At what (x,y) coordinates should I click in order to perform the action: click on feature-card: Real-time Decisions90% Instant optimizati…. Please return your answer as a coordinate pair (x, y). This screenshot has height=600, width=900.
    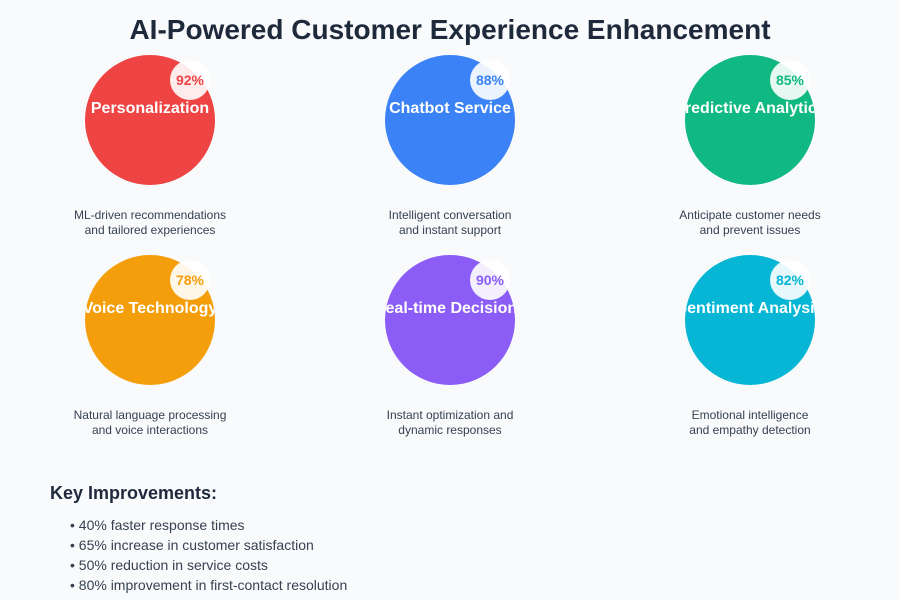
    Looking at the image, I should click on (450, 355).